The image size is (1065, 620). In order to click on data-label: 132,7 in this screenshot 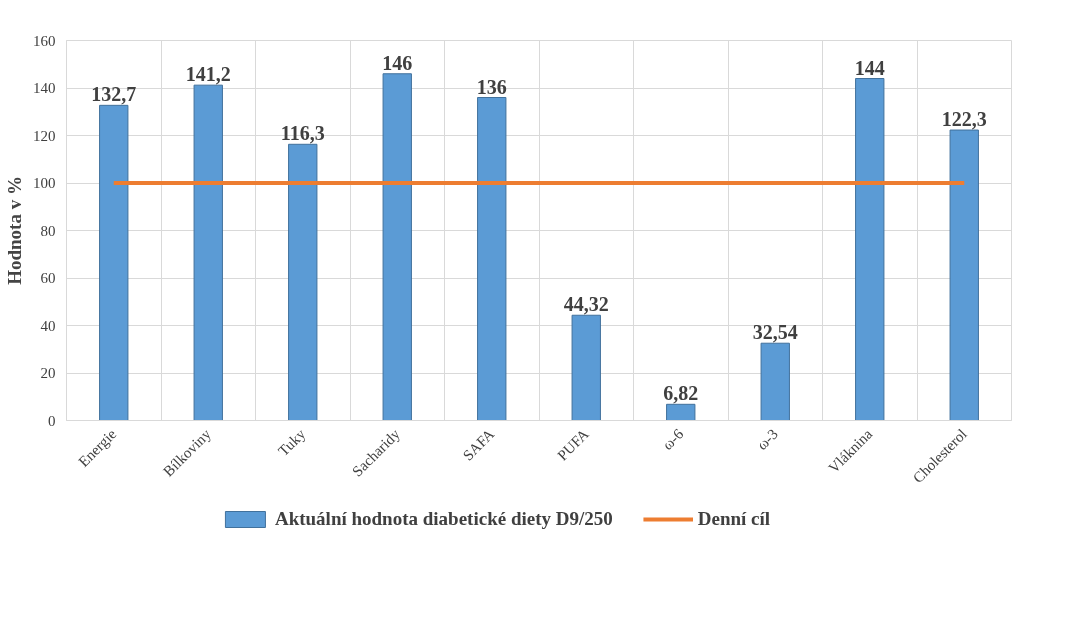, I will do `click(114, 94)`.